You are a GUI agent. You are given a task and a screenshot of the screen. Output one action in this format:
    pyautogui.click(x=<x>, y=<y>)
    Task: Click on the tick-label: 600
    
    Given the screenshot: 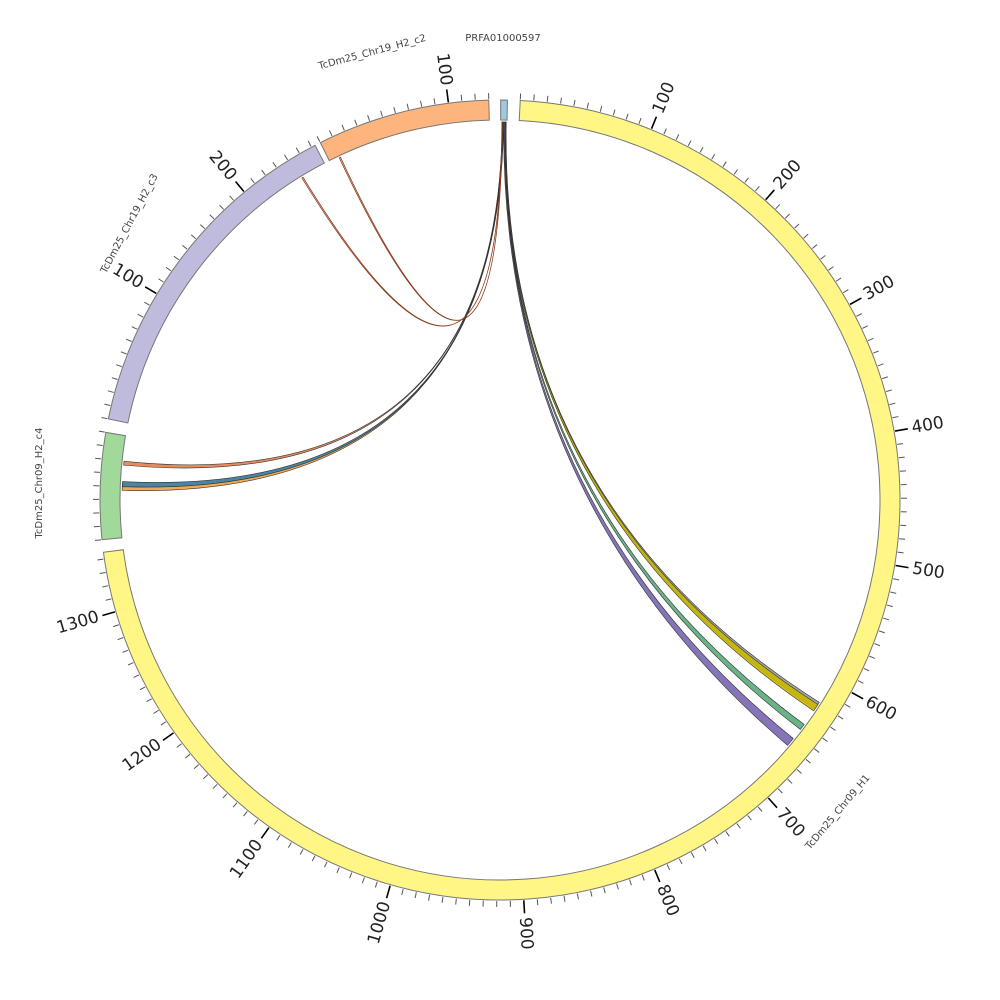 What is the action you would take?
    pyautogui.click(x=881, y=708)
    